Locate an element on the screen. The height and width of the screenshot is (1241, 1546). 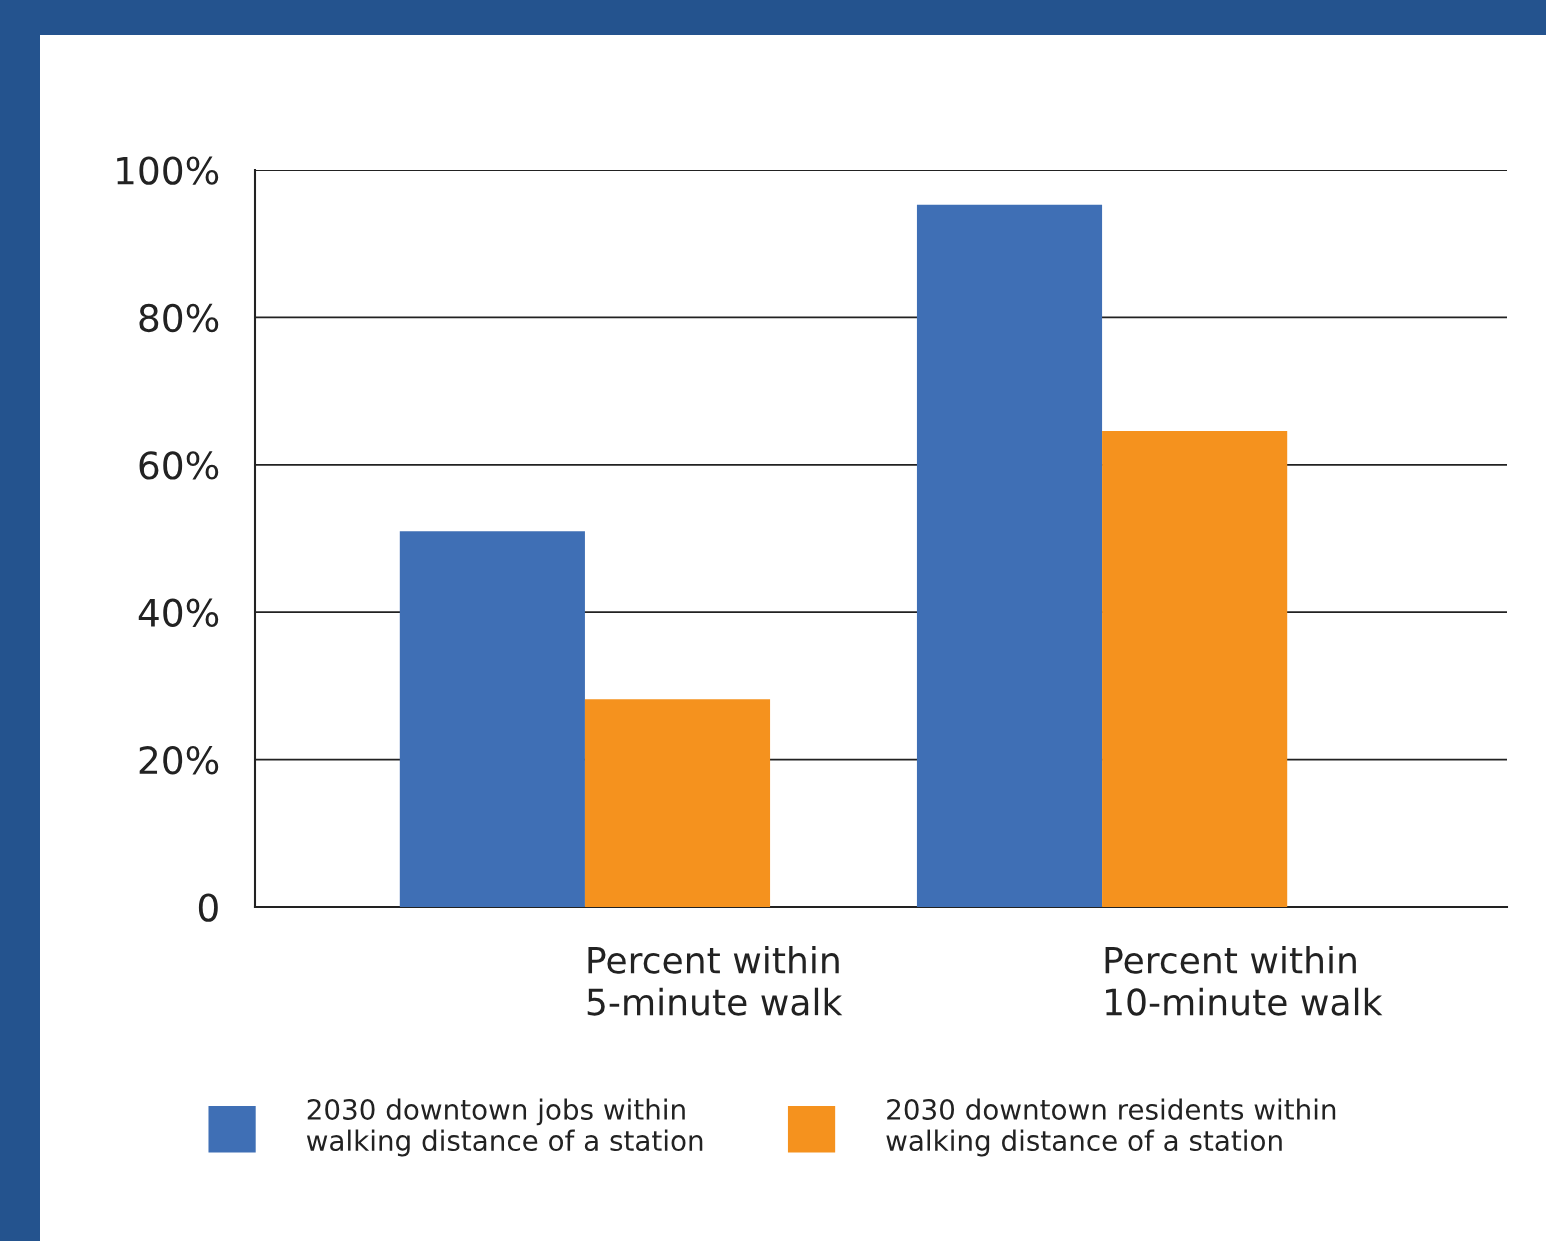
y-tick-label: 80% is located at coordinates (179, 318).